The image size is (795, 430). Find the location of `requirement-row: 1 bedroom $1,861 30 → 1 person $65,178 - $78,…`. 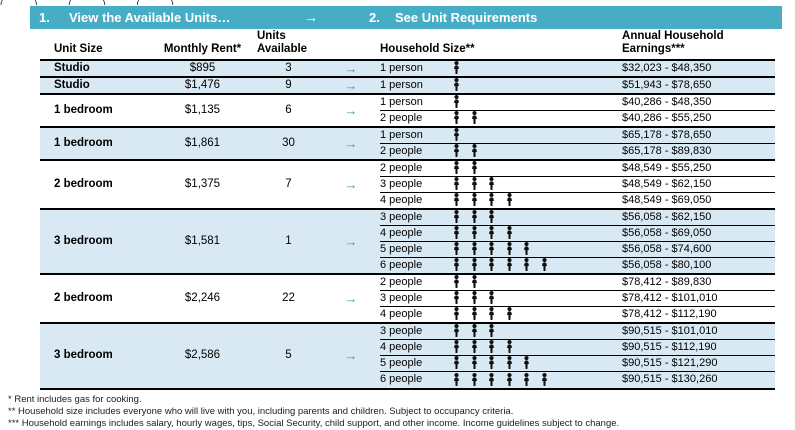

requirement-row: 1 bedroom $1,861 30 → 1 person $65,178 - $78,… is located at coordinates (408, 143).